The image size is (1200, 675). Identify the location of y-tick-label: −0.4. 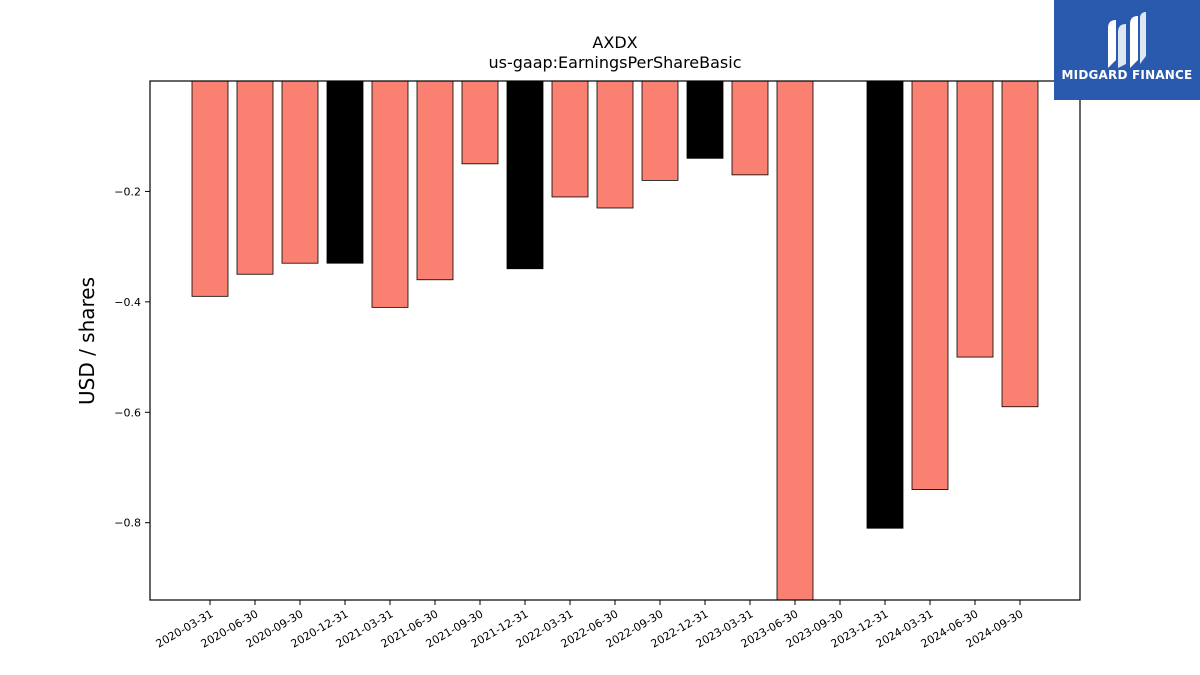
(127, 302).